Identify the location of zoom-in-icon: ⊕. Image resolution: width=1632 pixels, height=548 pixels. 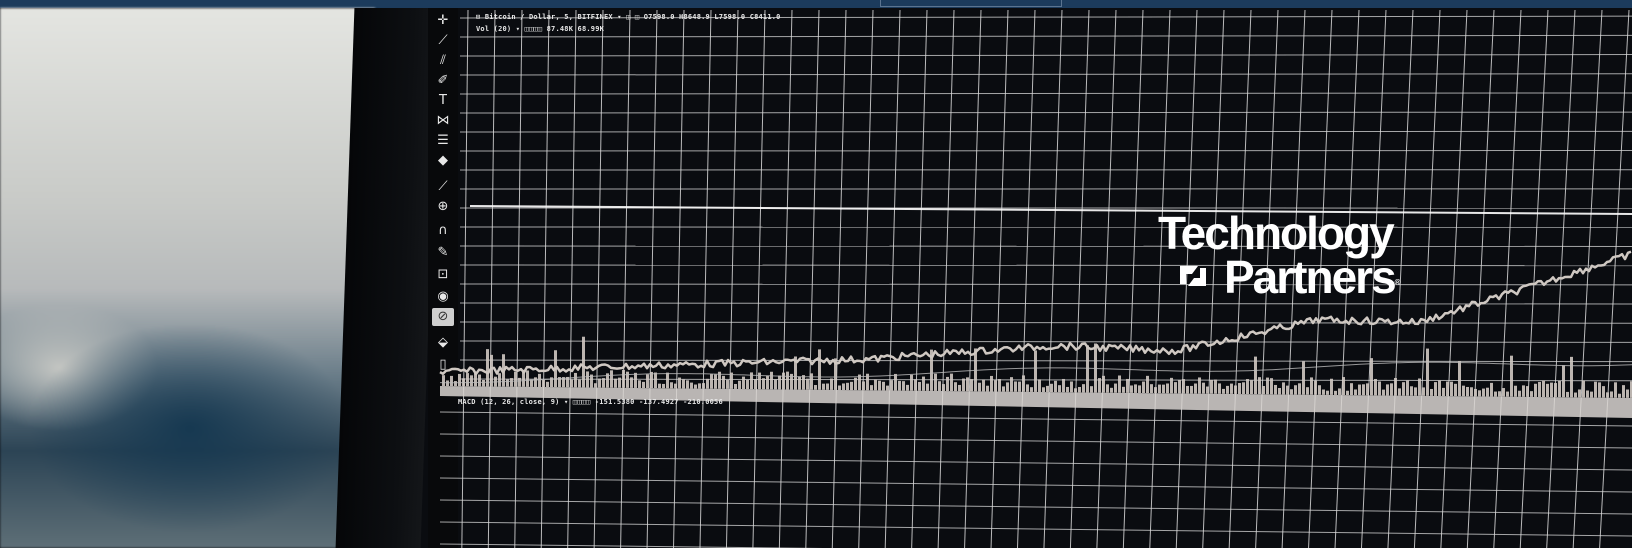
(443, 206).